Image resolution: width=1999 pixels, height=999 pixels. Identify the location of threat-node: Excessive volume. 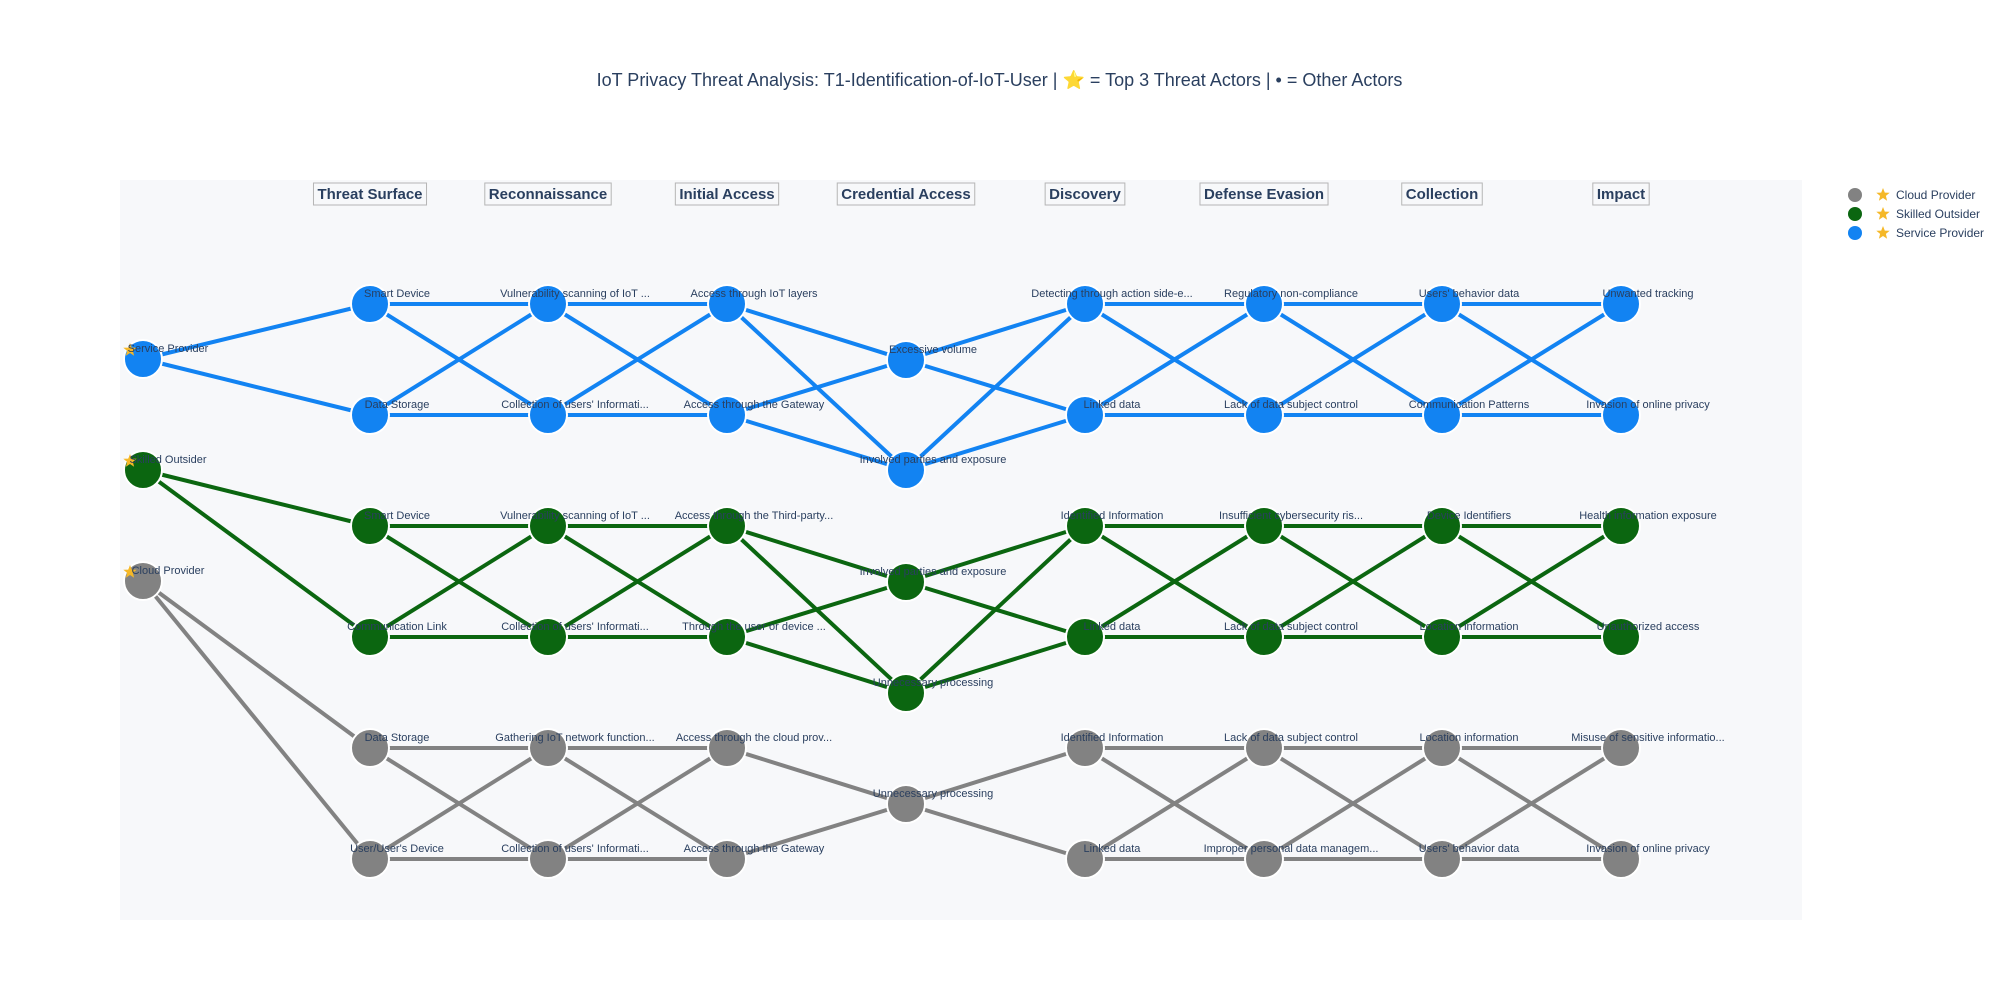
(931, 360).